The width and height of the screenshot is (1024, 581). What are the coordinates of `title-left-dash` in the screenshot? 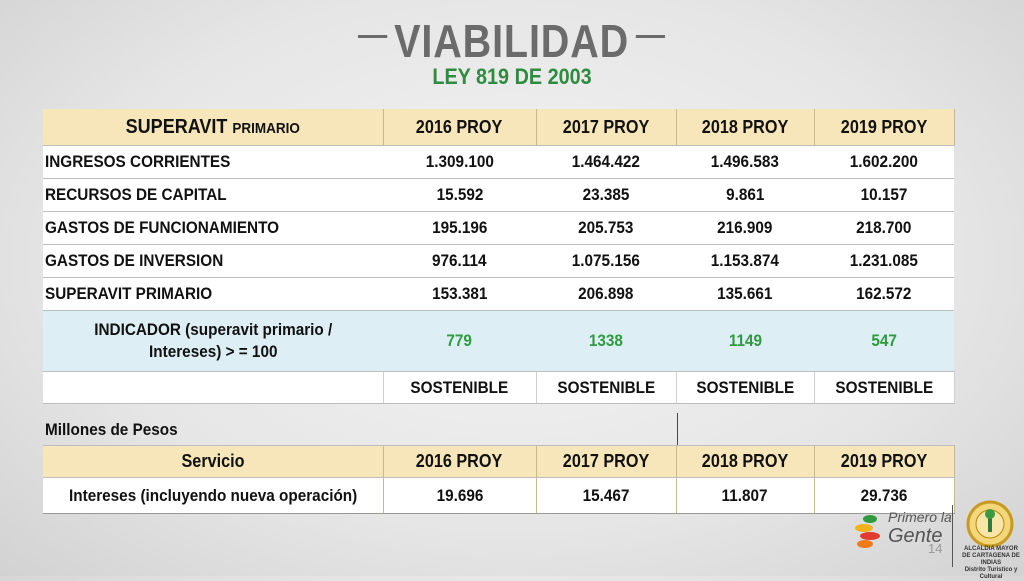 It's located at (373, 37).